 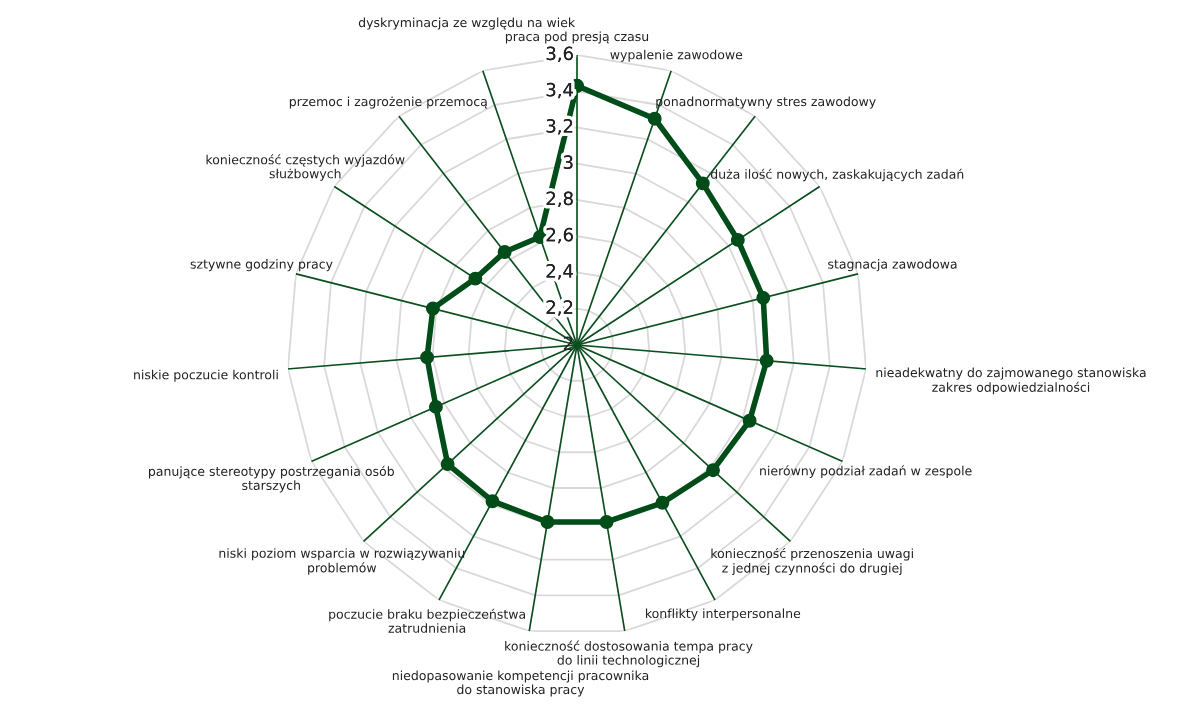 What do you see at coordinates (892, 265) in the screenshot?
I see `spoke-label: stagnacja zawodowa` at bounding box center [892, 265].